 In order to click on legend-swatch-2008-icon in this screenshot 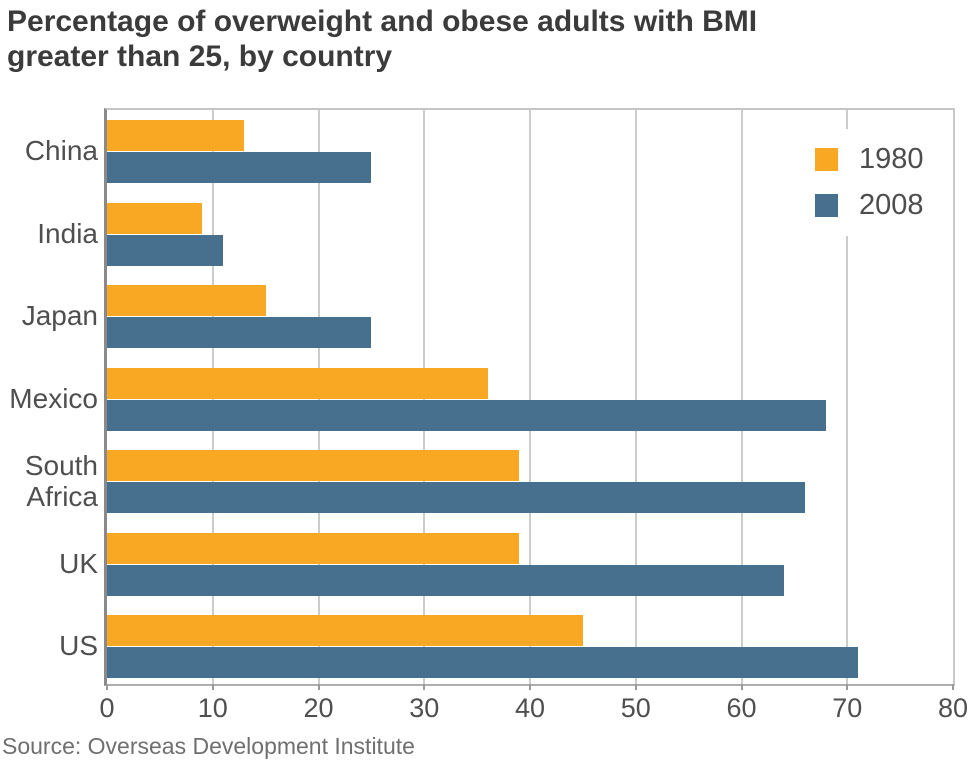, I will do `click(826, 205)`.